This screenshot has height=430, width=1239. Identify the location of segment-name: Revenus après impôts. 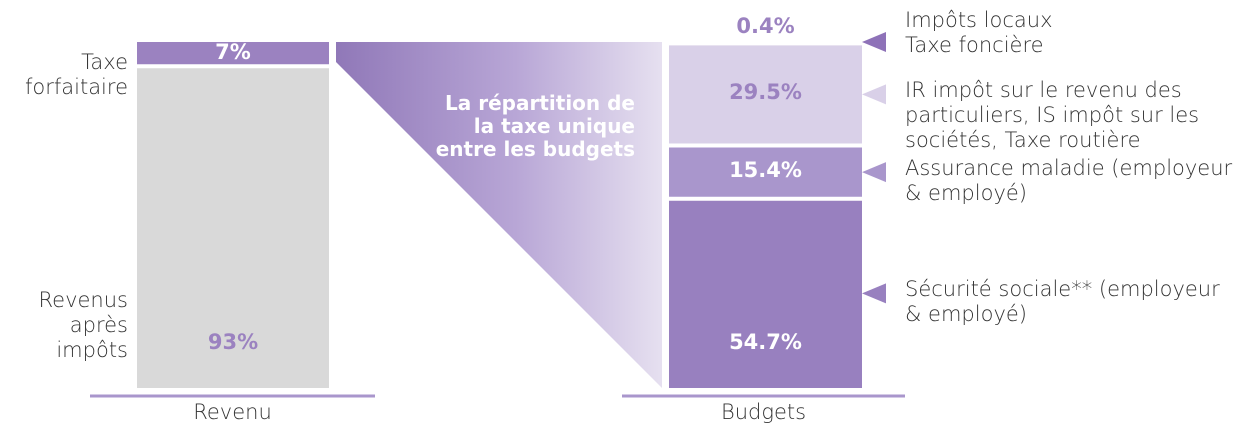
(83, 325).